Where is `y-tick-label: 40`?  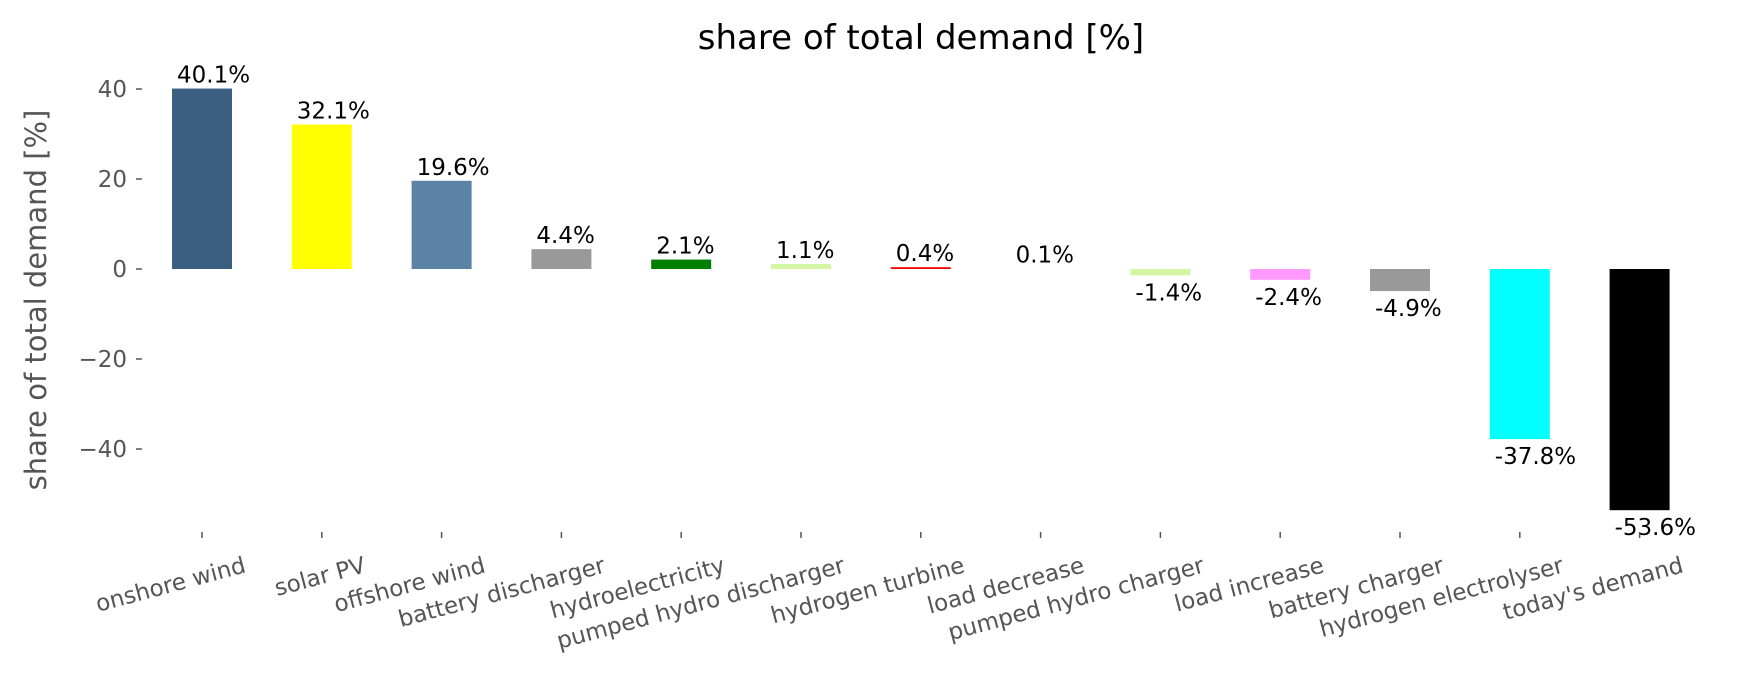 y-tick-label: 40 is located at coordinates (112, 90).